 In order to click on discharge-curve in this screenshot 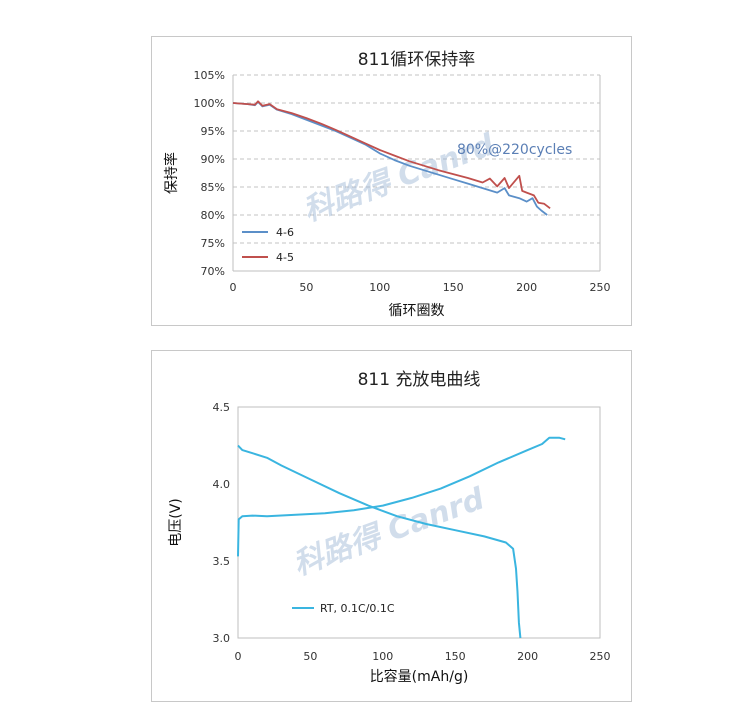, I will do `click(379, 541)`.